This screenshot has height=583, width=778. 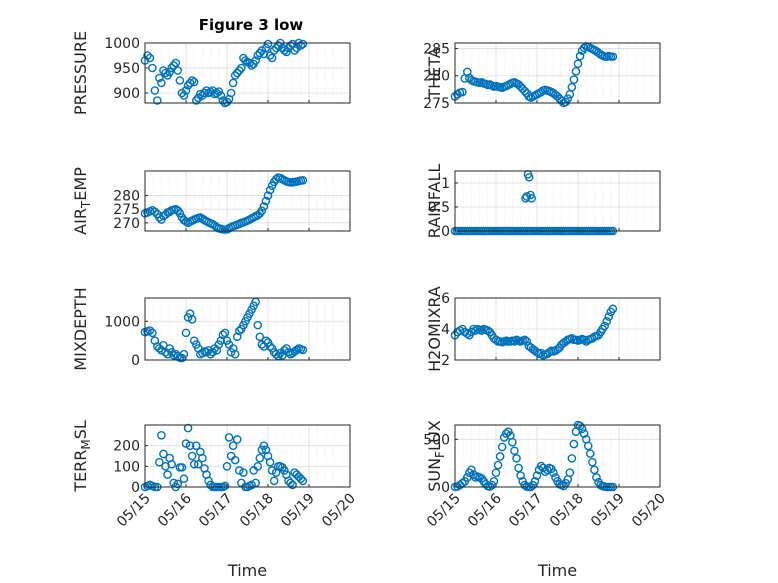 I want to click on y-tick-label: 1, so click(x=445, y=184).